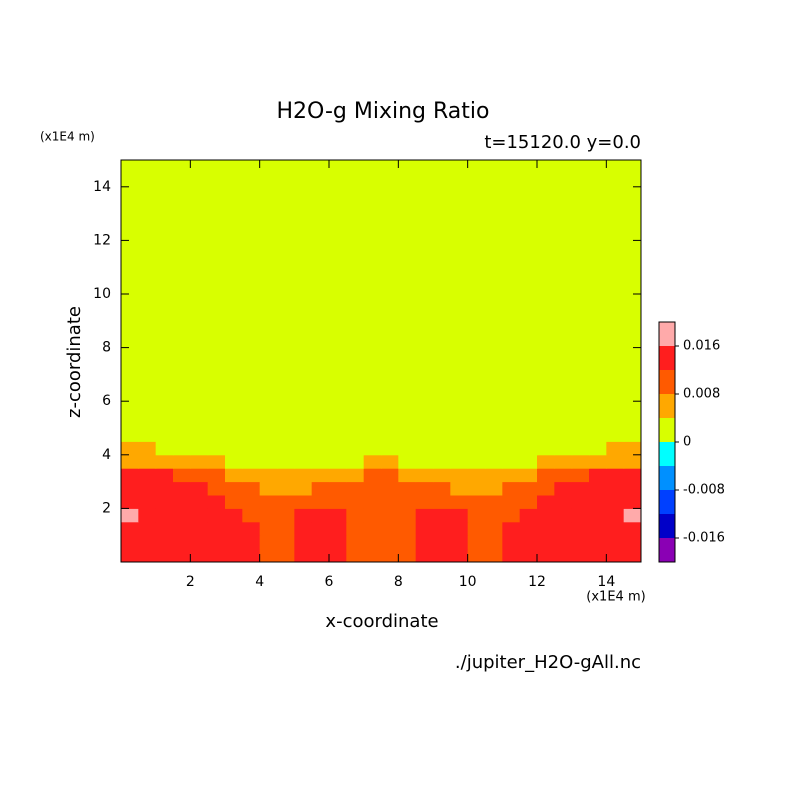 The width and height of the screenshot is (804, 804). Describe the element at coordinates (106, 401) in the screenshot. I see `y-tick-label: 6` at that location.